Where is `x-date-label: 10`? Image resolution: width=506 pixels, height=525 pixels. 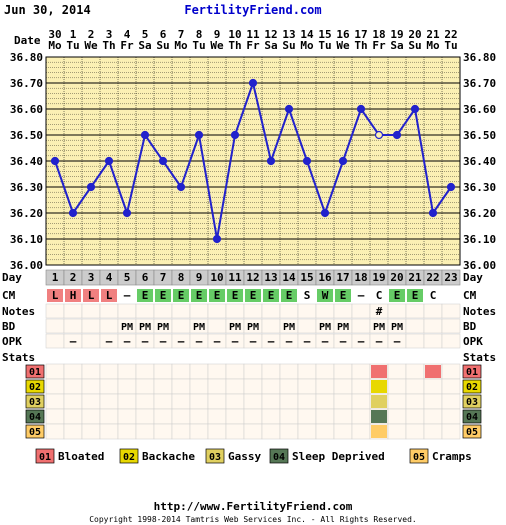 x-date-label: 10 is located at coordinates (234, 34).